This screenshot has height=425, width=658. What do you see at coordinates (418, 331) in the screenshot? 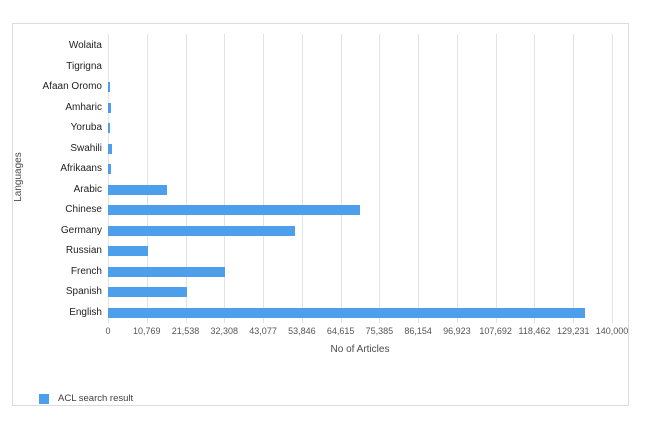
I see `x-tick-label: 86,154` at bounding box center [418, 331].